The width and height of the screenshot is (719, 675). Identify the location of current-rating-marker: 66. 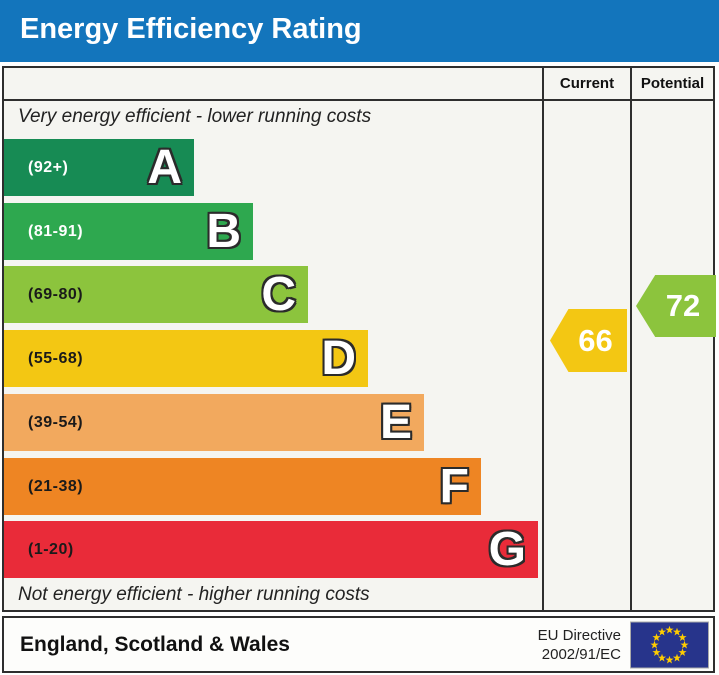
(588, 340).